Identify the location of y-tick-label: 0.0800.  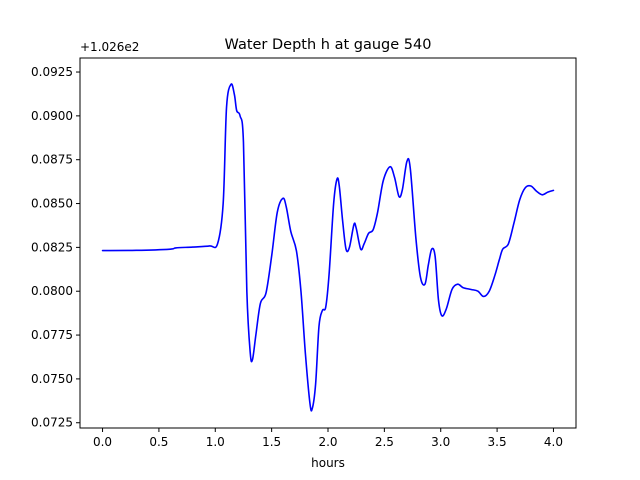
(52, 291).